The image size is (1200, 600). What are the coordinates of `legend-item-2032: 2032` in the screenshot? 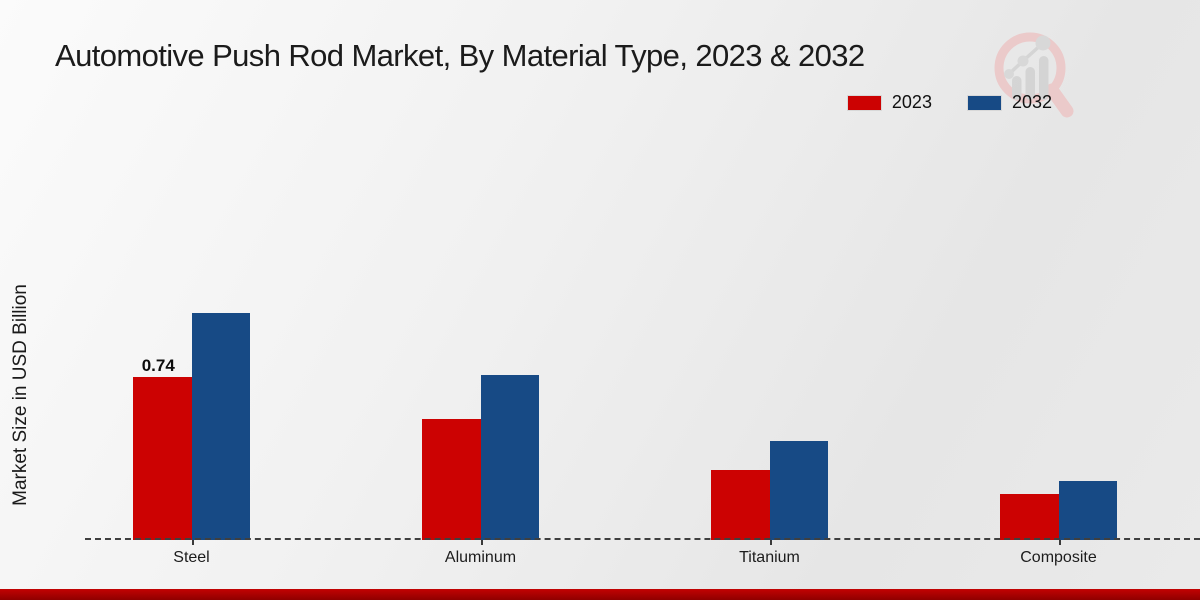 It's located at (1009, 102).